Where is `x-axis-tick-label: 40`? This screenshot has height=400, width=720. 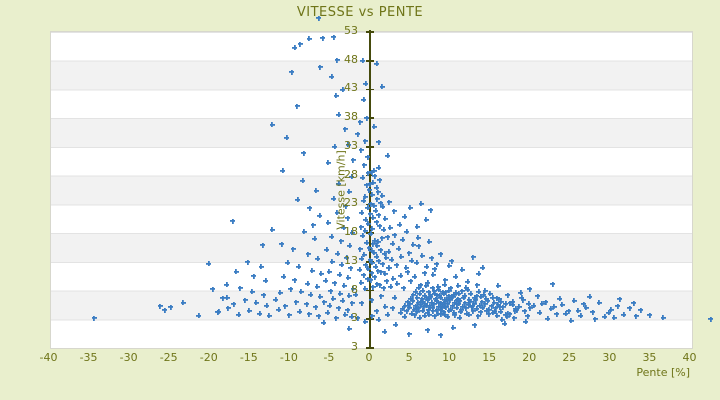
x-axis-tick-label: 40 is located at coordinates (689, 357).